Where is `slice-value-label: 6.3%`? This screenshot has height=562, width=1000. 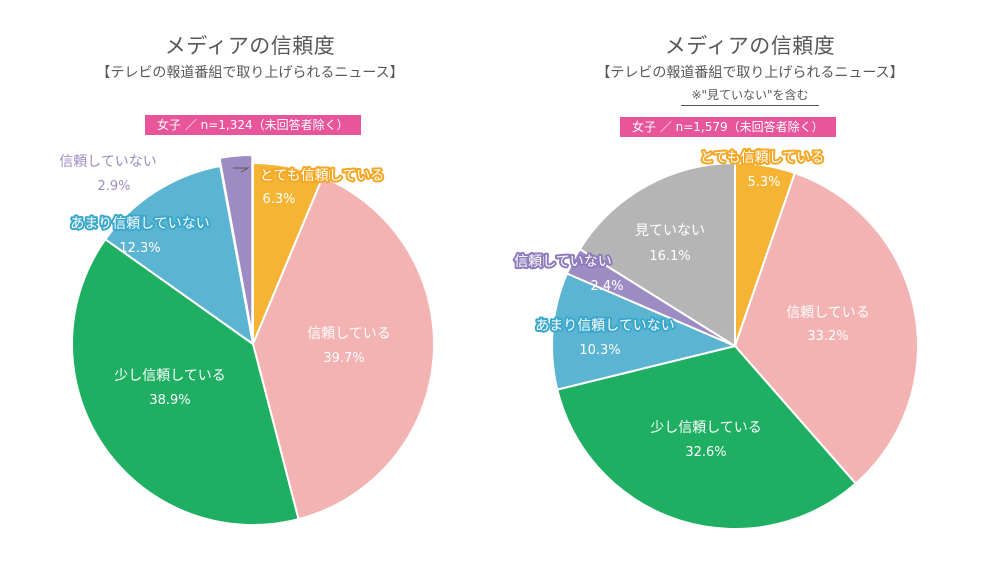
slice-value-label: 6.3% is located at coordinates (278, 199).